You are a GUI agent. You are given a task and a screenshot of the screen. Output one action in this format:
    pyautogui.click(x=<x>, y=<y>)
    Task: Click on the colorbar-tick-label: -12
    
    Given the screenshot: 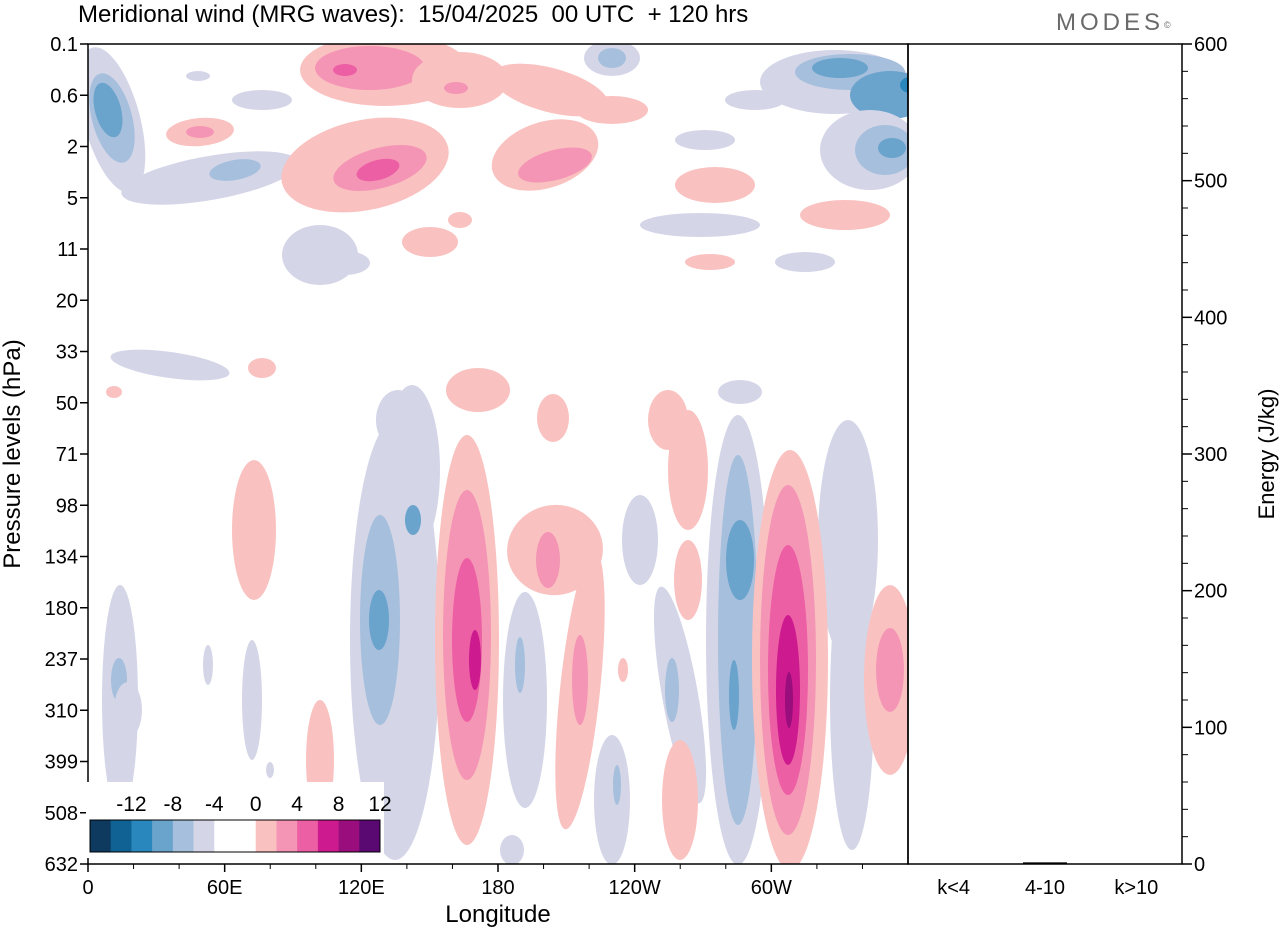 What is the action you would take?
    pyautogui.click(x=131, y=804)
    